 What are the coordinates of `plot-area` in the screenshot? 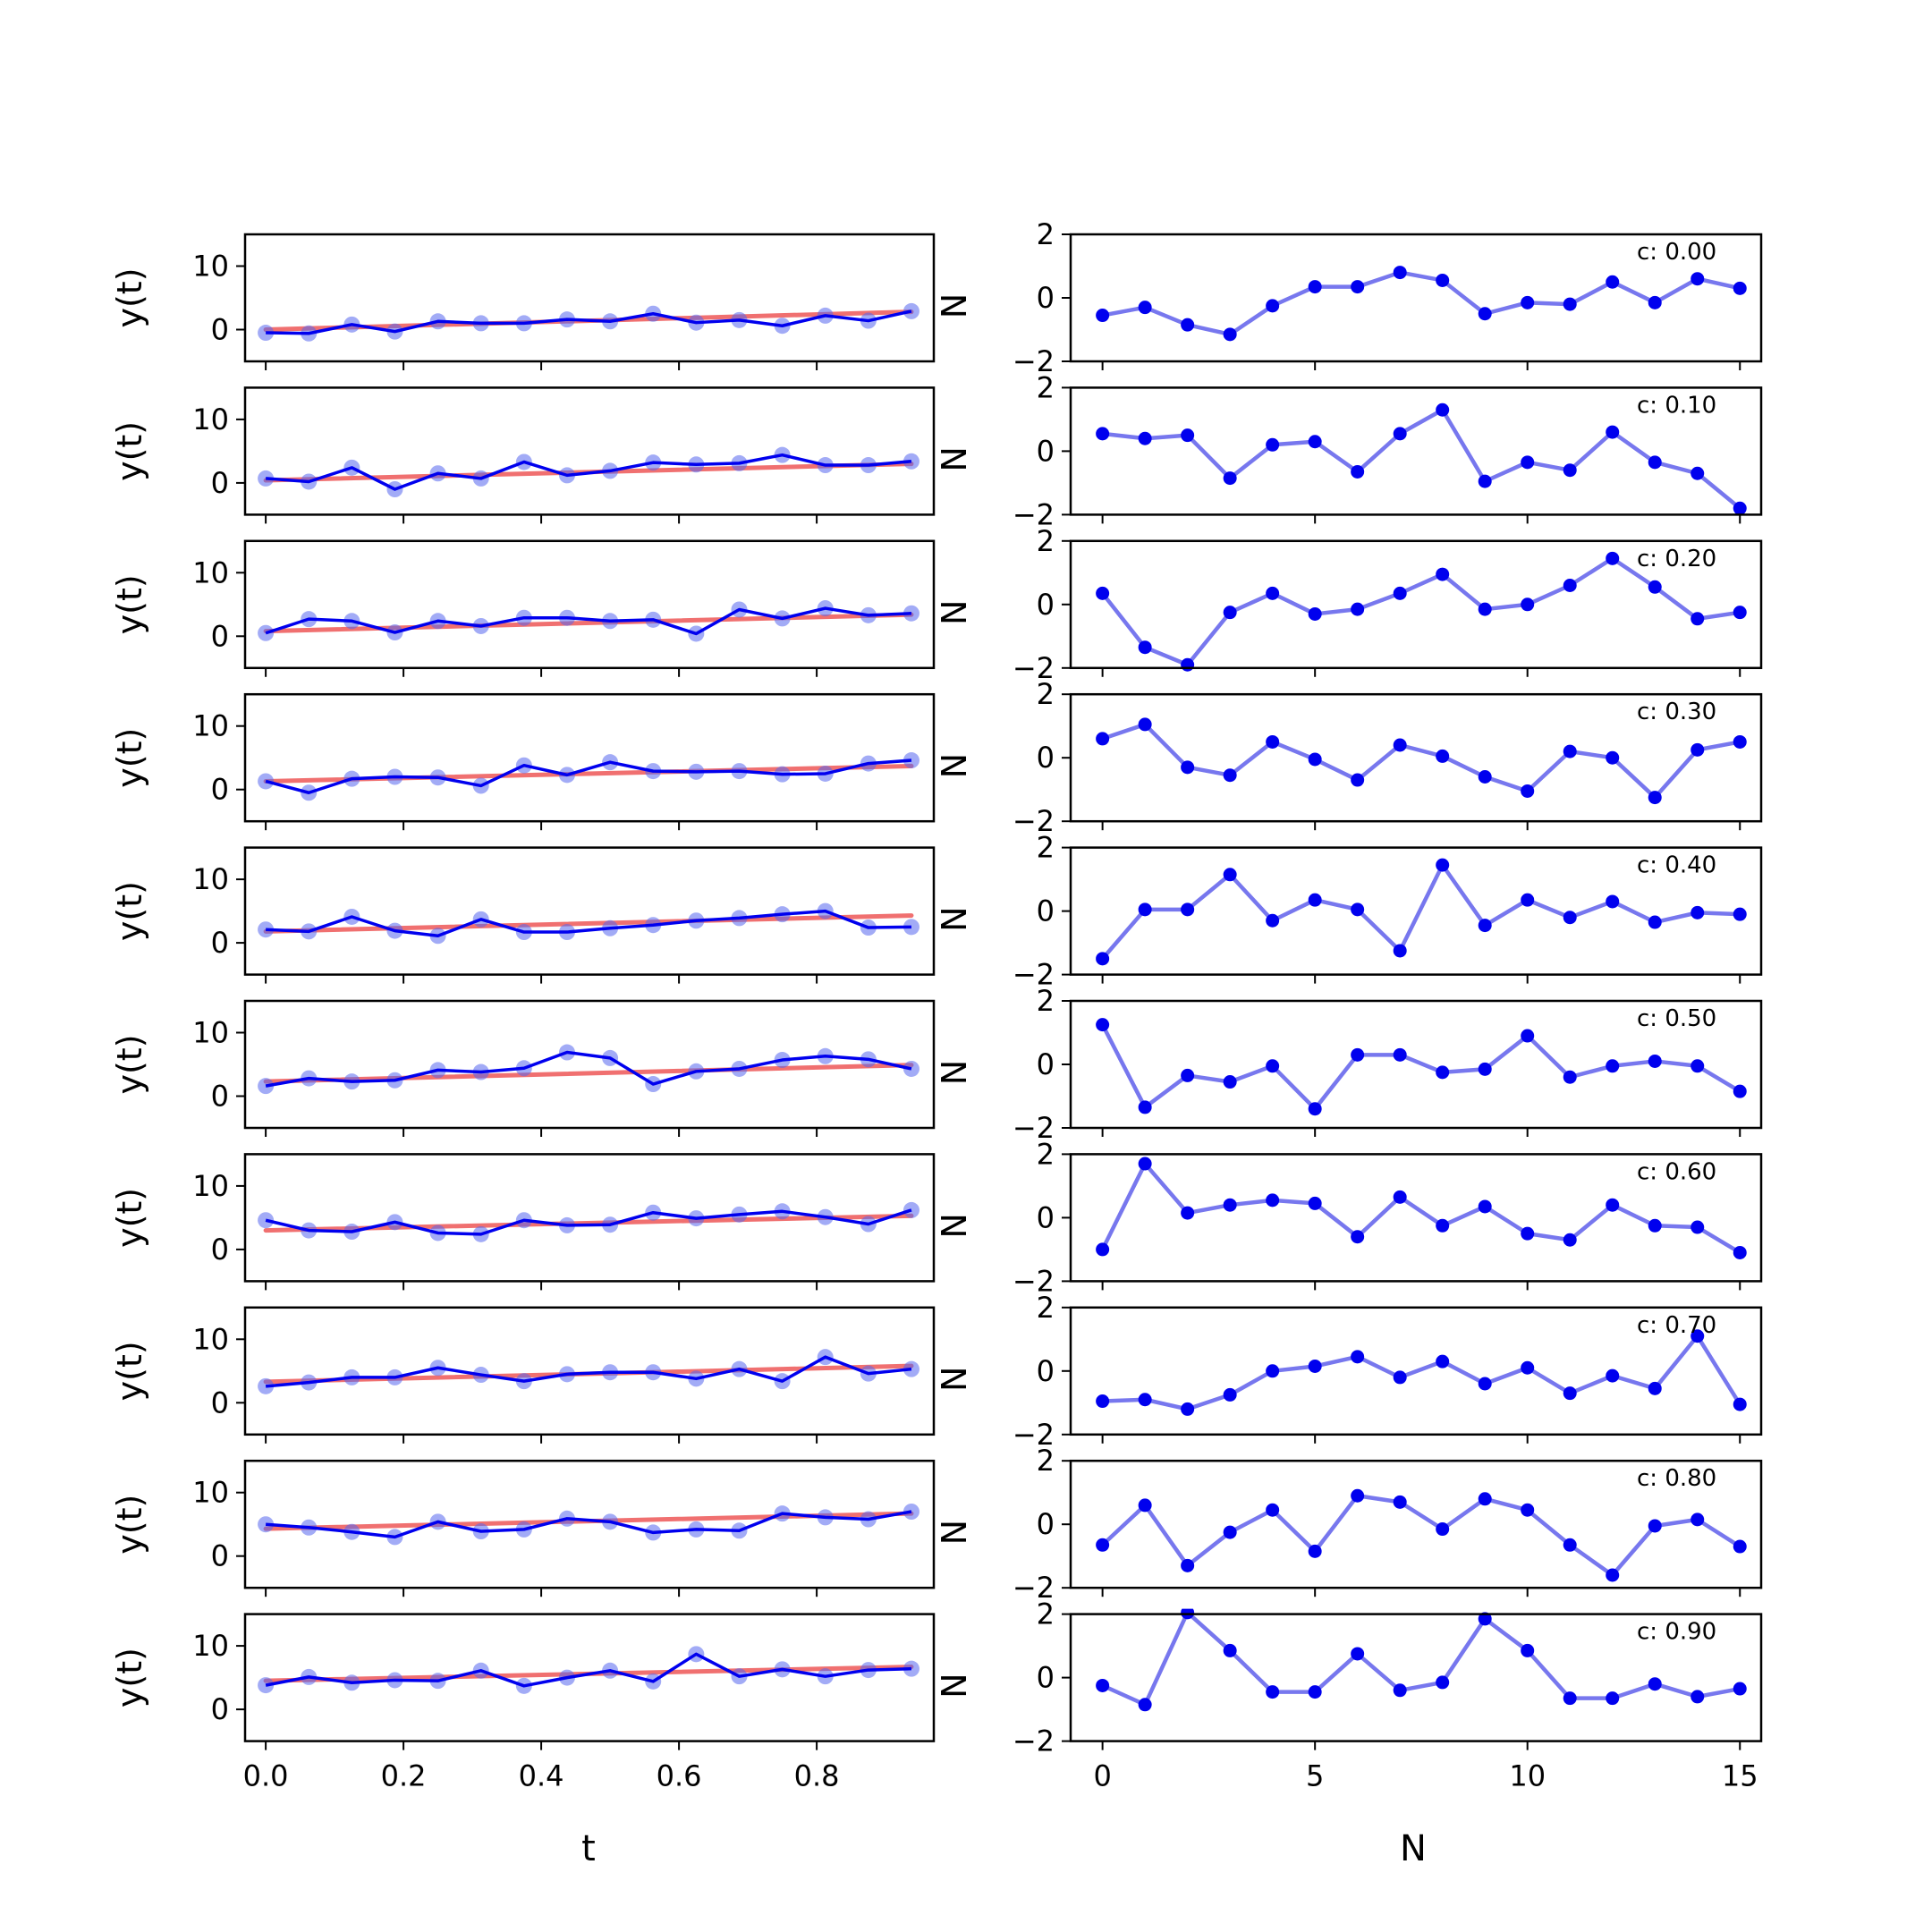 It's located at (1421, 1208).